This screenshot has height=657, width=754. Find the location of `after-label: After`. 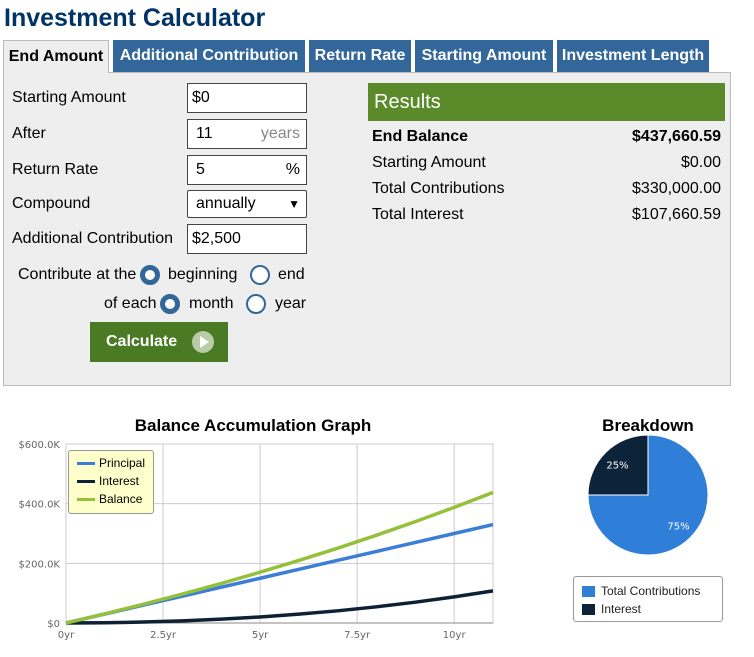

after-label: After is located at coordinates (29, 133).